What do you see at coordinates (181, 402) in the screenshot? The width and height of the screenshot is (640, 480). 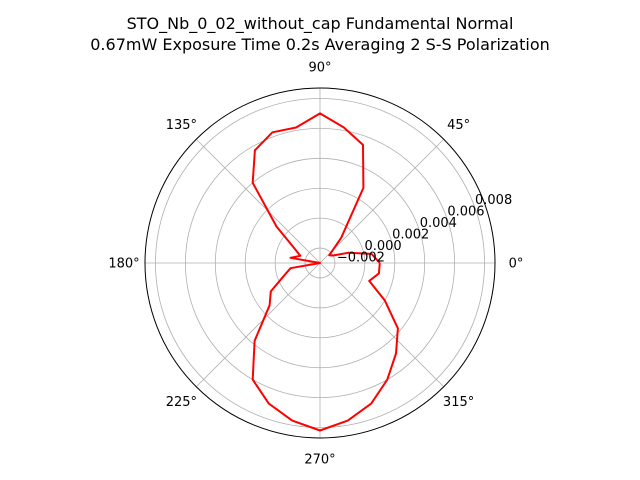 I see `angle-tick-label: 225°` at bounding box center [181, 402].